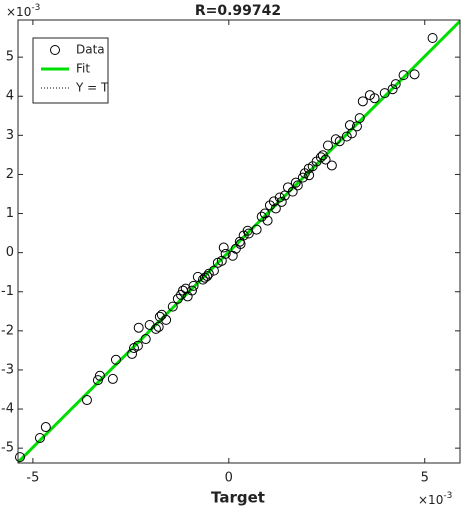 This screenshot has width=474, height=517. What do you see at coordinates (7, 409) in the screenshot?
I see `y-tick-label: -4` at bounding box center [7, 409].